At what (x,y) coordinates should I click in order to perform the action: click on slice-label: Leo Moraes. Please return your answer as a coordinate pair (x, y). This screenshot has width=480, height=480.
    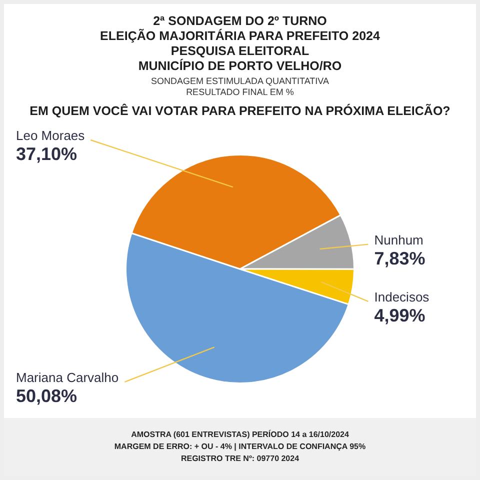
    Looking at the image, I should click on (51, 136).